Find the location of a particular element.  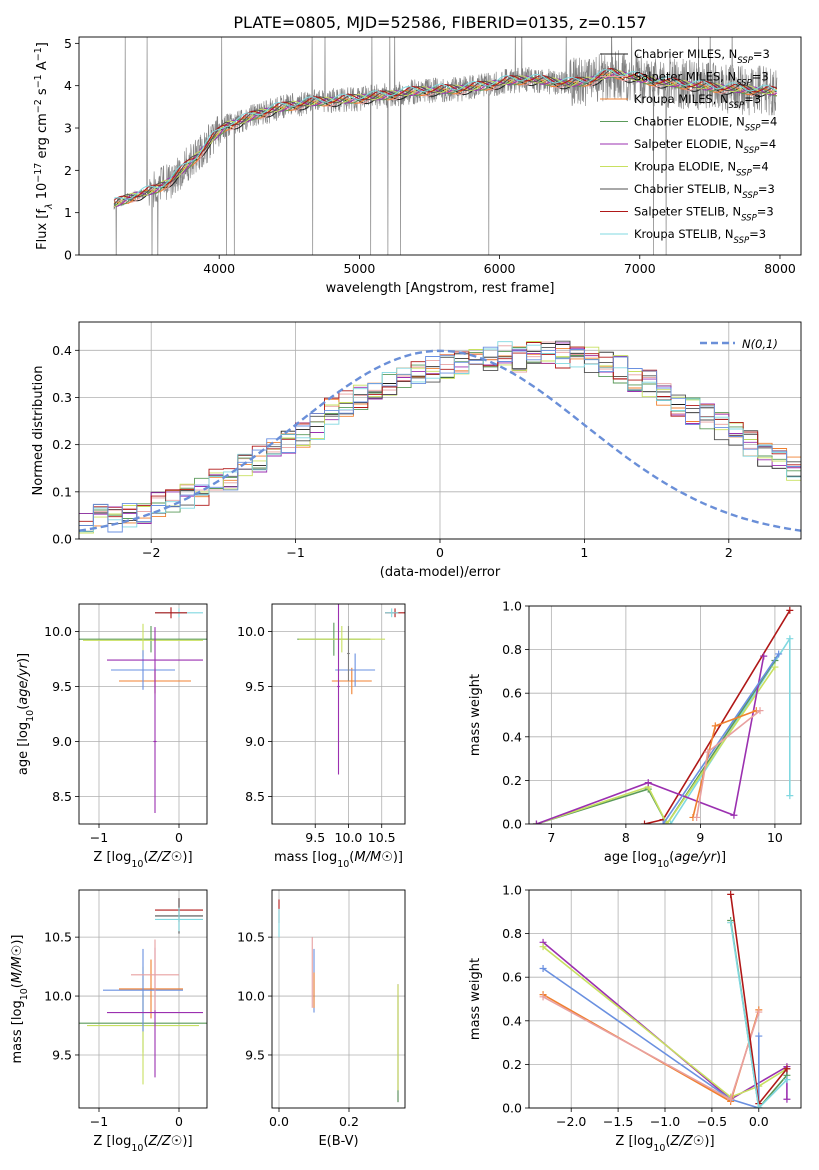

y-axis-label: mass weight is located at coordinates (475, 715).